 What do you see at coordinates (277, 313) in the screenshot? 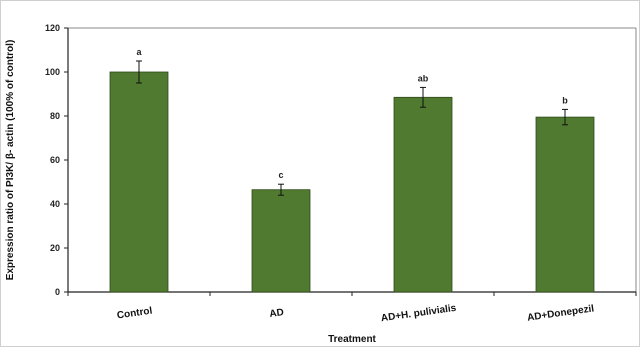
I see `category-label: AD` at bounding box center [277, 313].